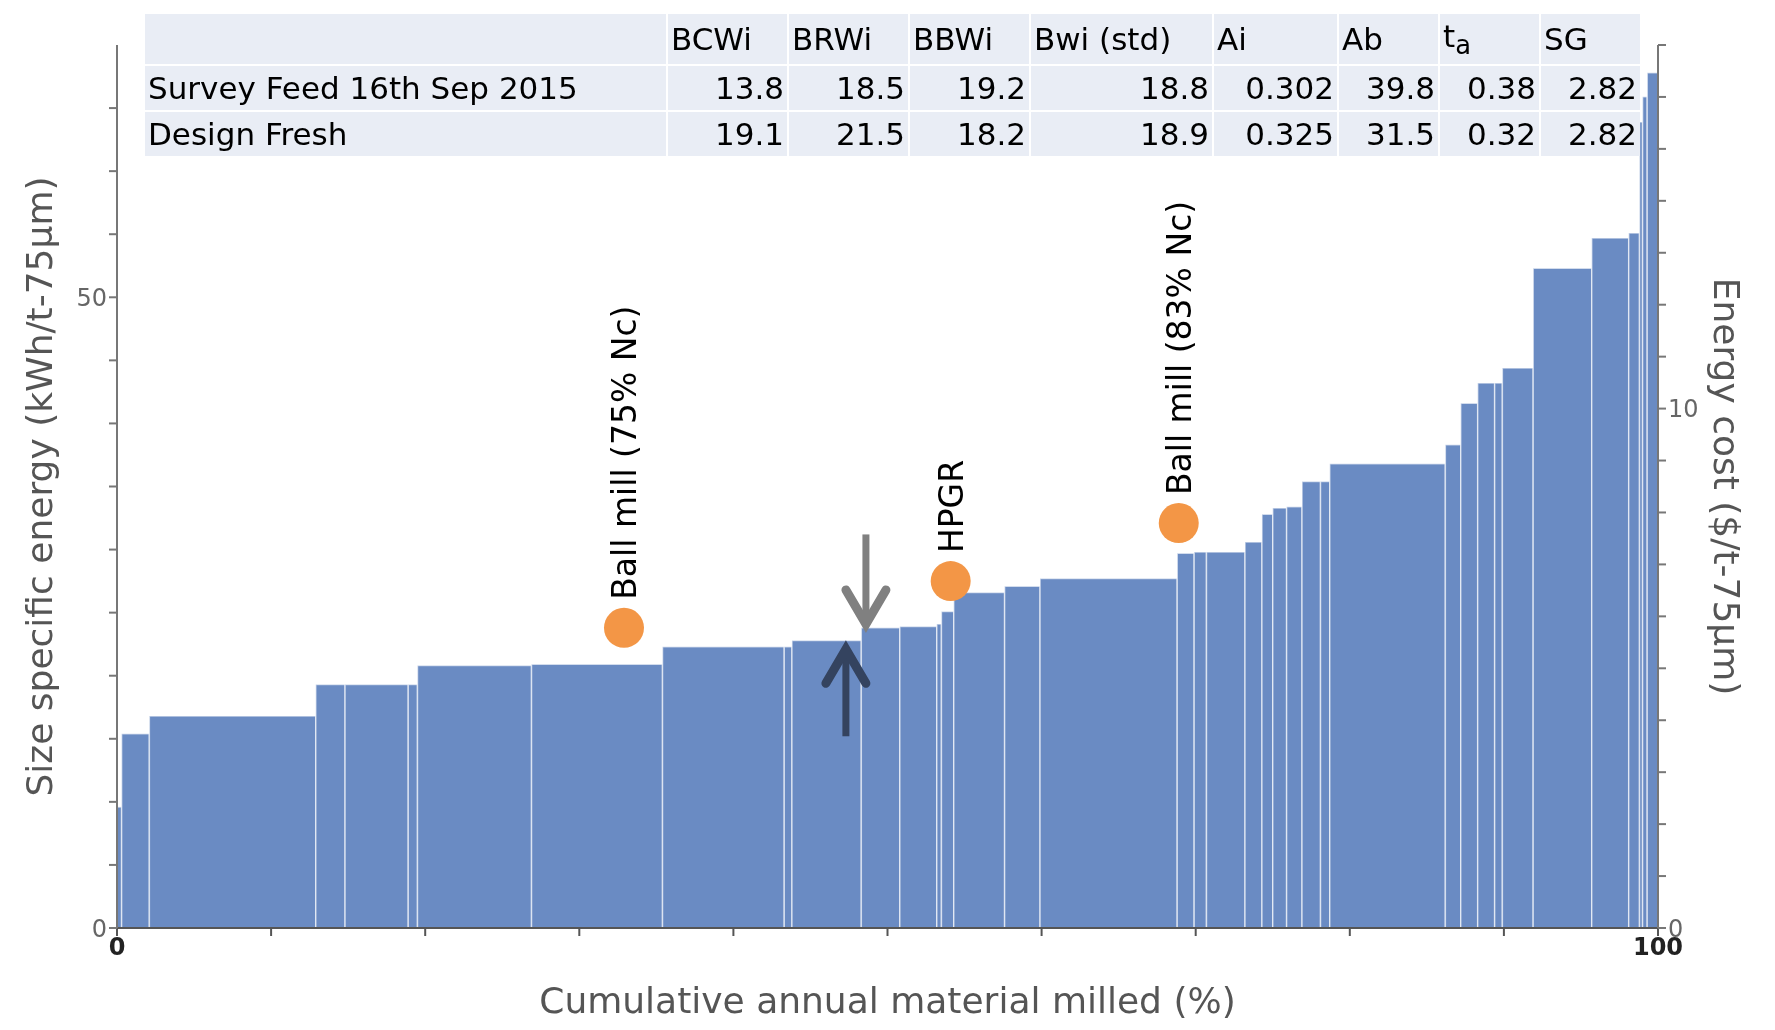  I want to click on annotation: 0.302, so click(1275, 88).